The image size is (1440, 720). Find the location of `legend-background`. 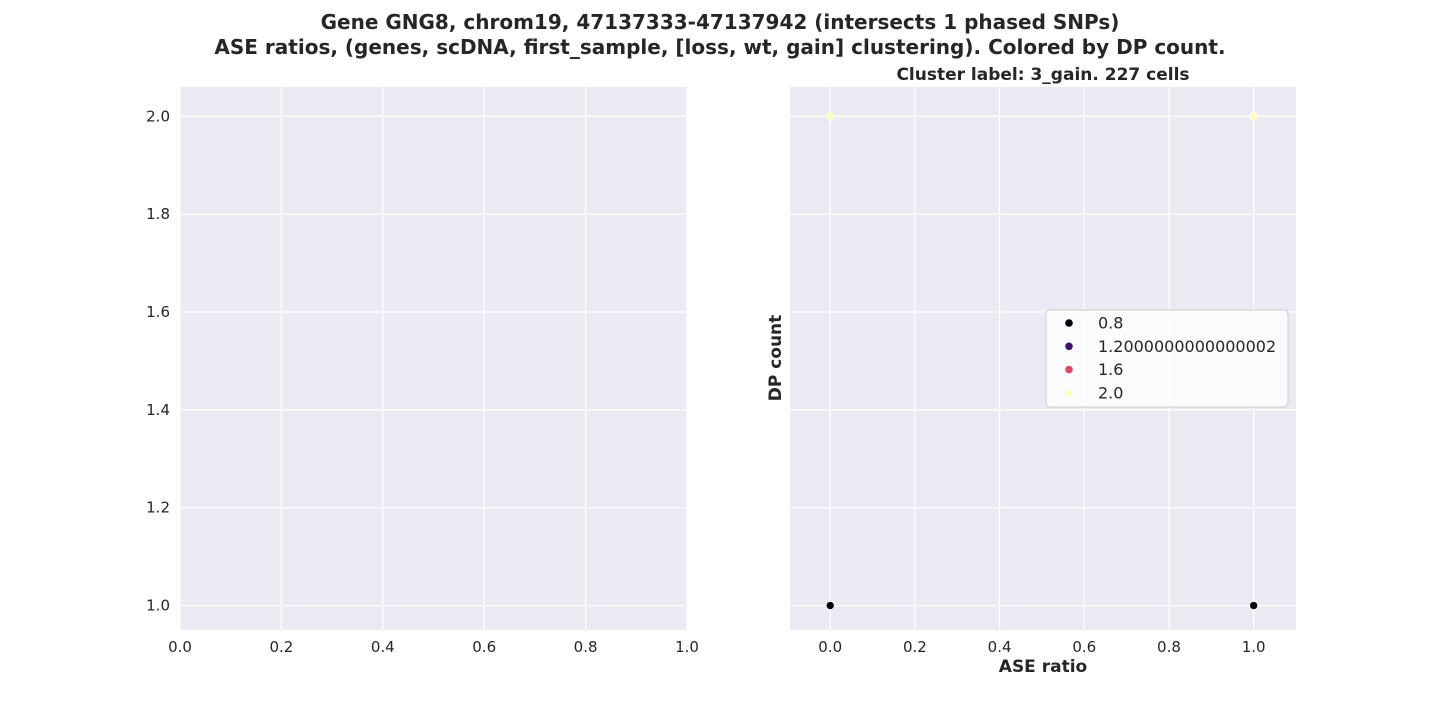

legend-background is located at coordinates (1167, 358).